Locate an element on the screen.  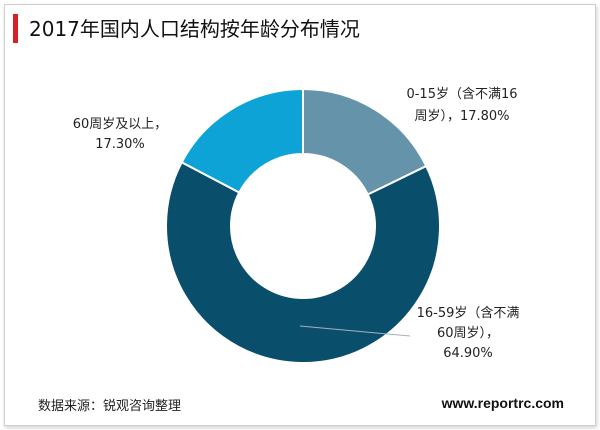
website-url: www.reportrc.com is located at coordinates (502, 403).